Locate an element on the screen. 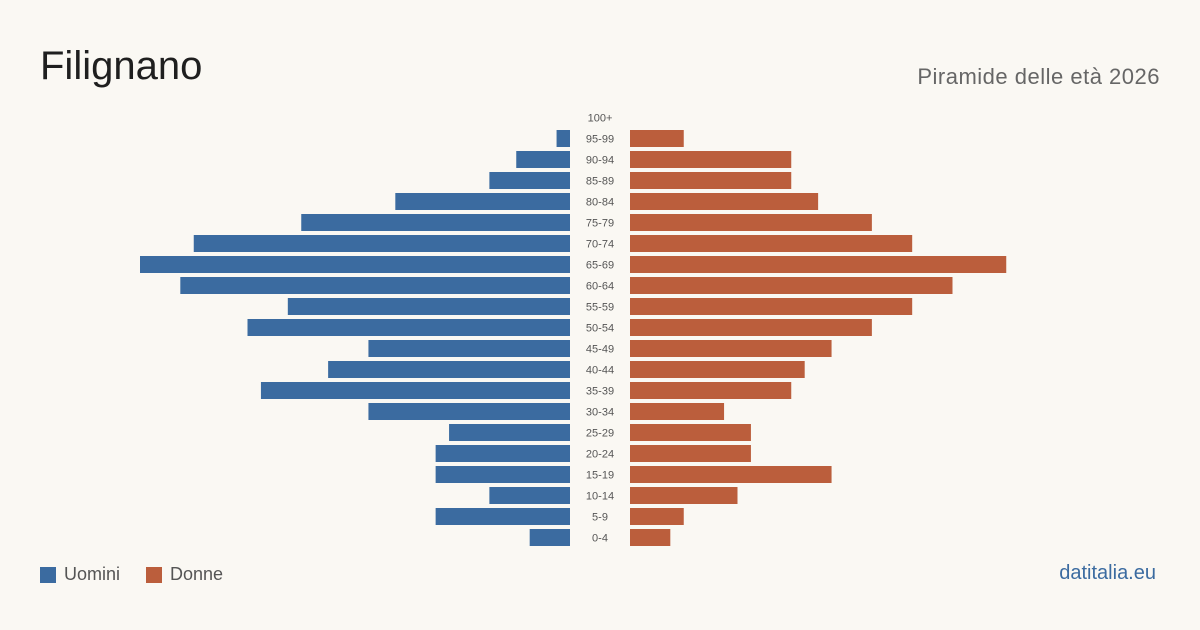  legend-label-women: Donne is located at coordinates (197, 574).